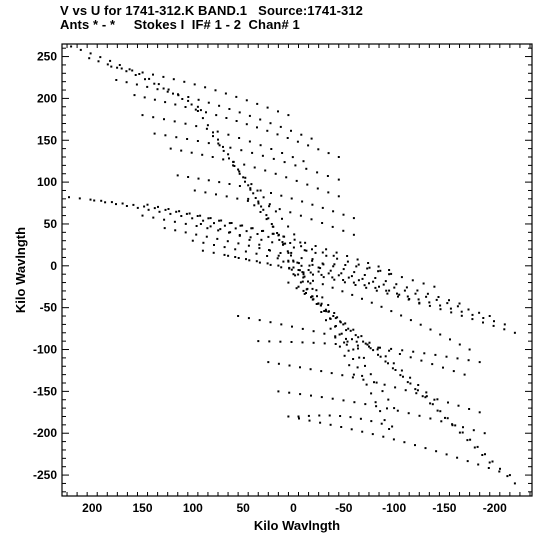 The width and height of the screenshot is (540, 541). What do you see at coordinates (495, 508) in the screenshot?
I see `x-tick-label: -200` at bounding box center [495, 508].